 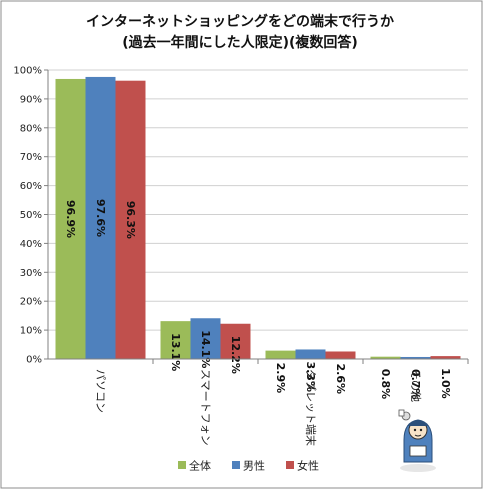 What do you see at coordinates (310, 376) in the screenshot?
I see `data-label: 3.3%` at bounding box center [310, 376].